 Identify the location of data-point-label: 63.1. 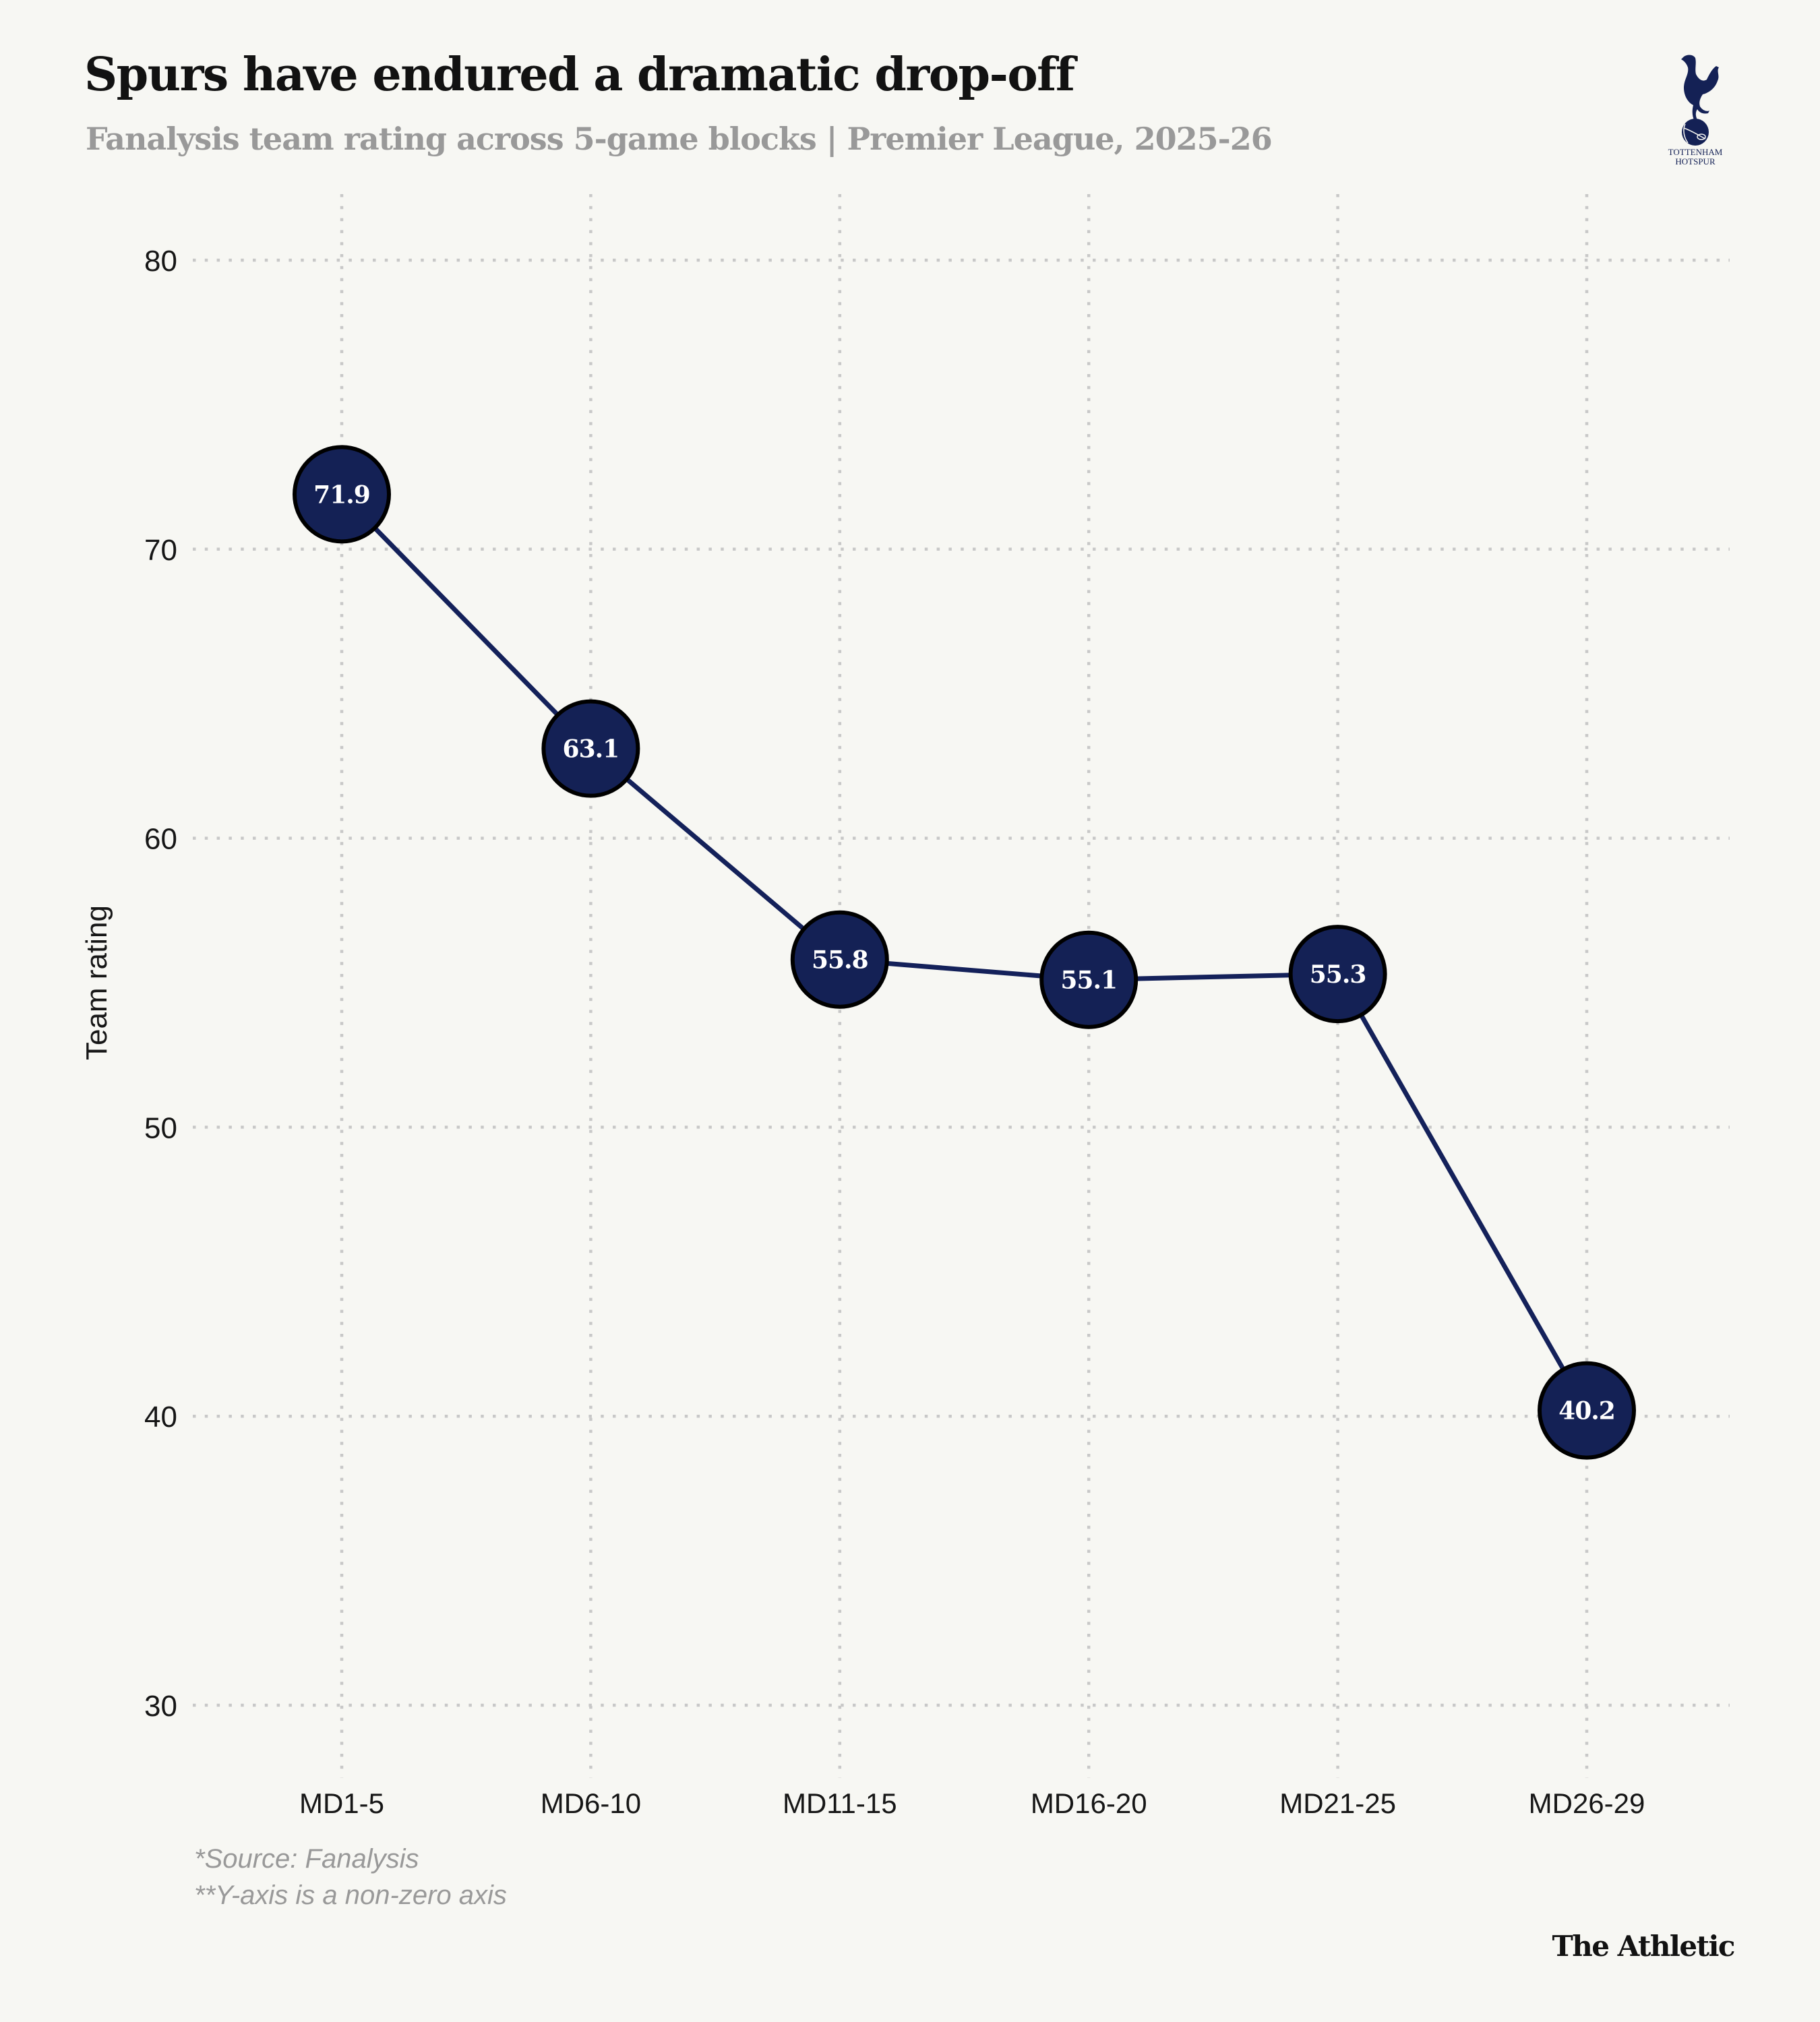
(591, 749).